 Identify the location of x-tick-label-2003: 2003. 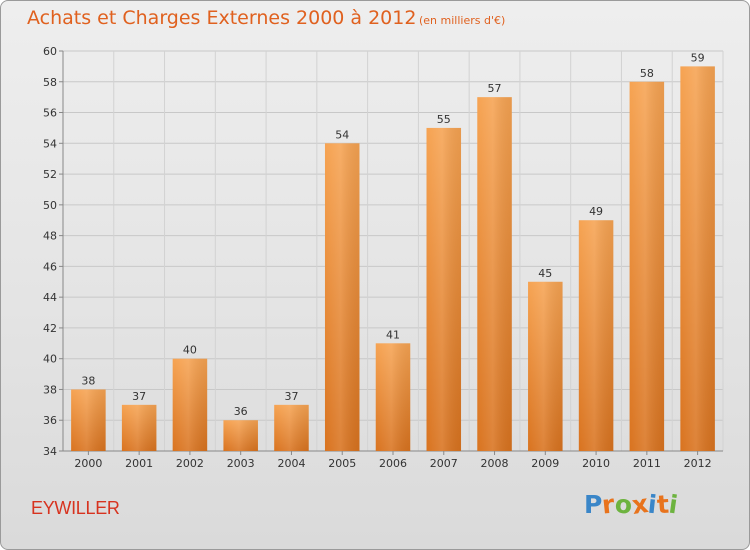
(241, 463).